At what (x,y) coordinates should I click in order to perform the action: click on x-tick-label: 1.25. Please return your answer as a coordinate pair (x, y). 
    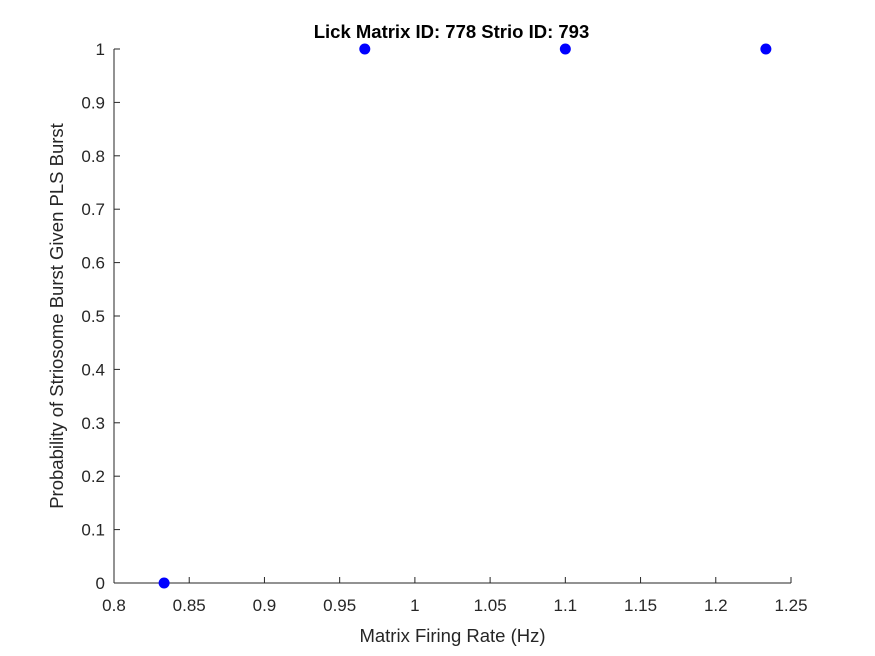
    Looking at the image, I should click on (790, 605).